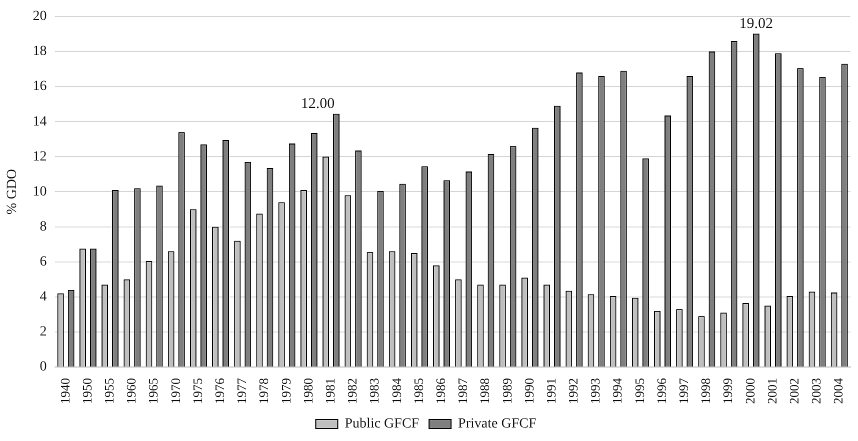  Describe the element at coordinates (573, 391) in the screenshot. I see `x-tick-label: 1992` at that location.